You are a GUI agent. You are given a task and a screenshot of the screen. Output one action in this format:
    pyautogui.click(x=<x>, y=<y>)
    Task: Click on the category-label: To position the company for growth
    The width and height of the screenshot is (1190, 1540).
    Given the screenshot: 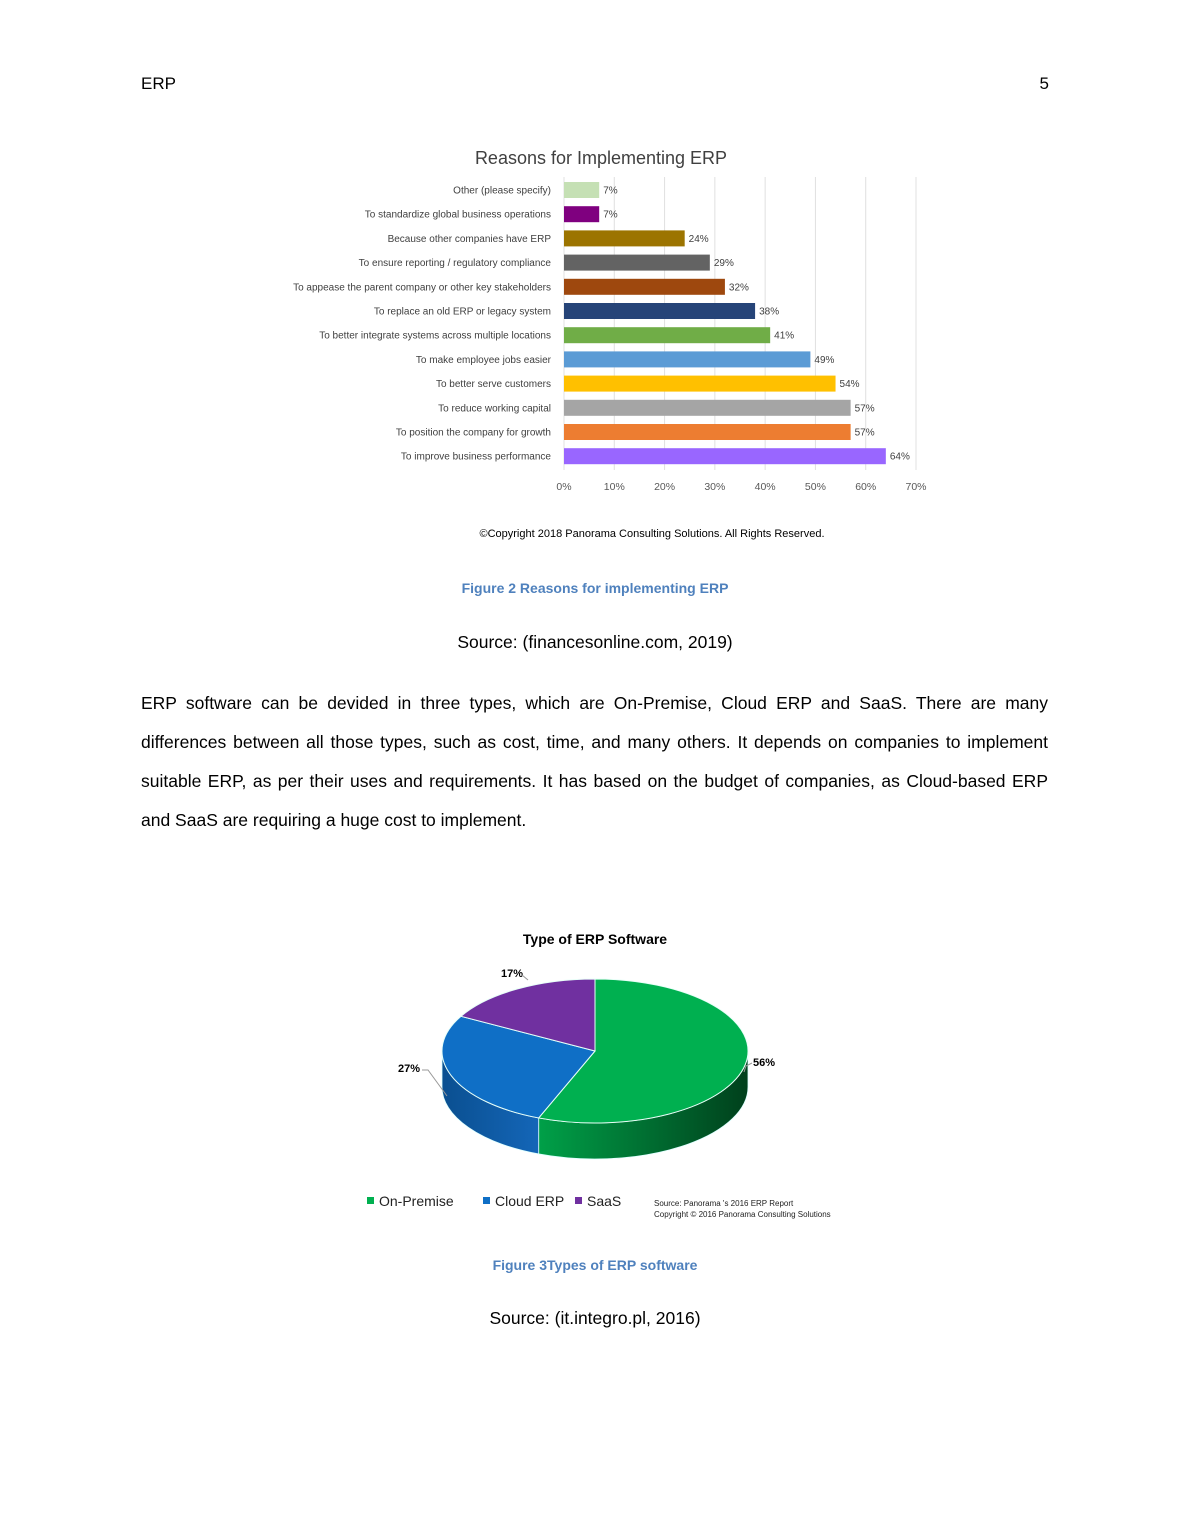 What is the action you would take?
    pyautogui.click(x=473, y=433)
    